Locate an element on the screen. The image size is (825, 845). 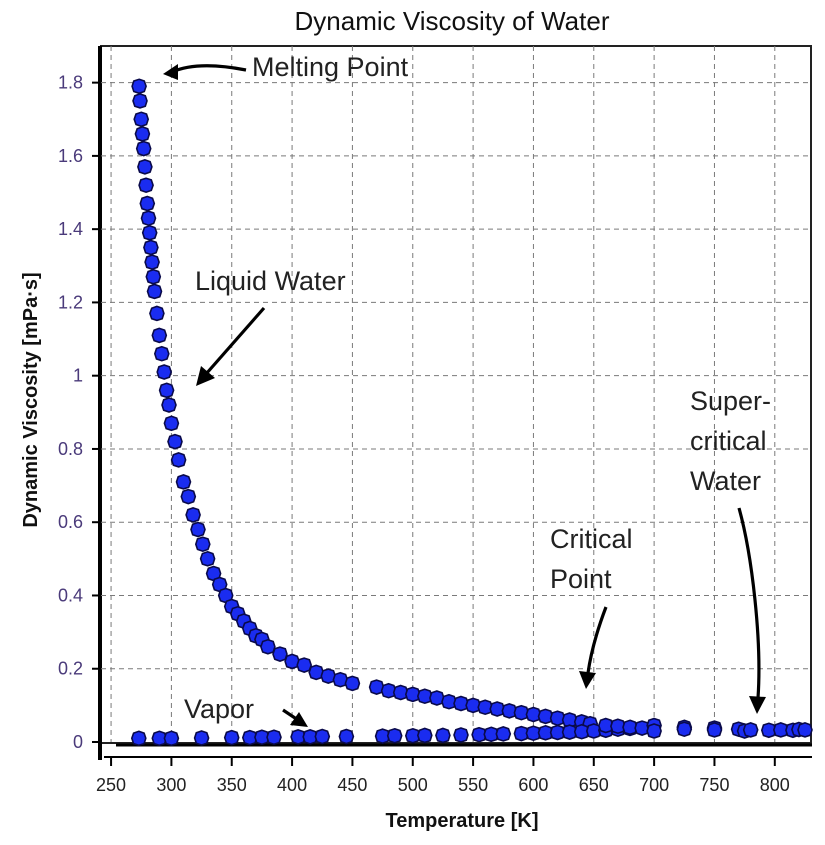
supercritical-arrow is located at coordinates (749, 603).